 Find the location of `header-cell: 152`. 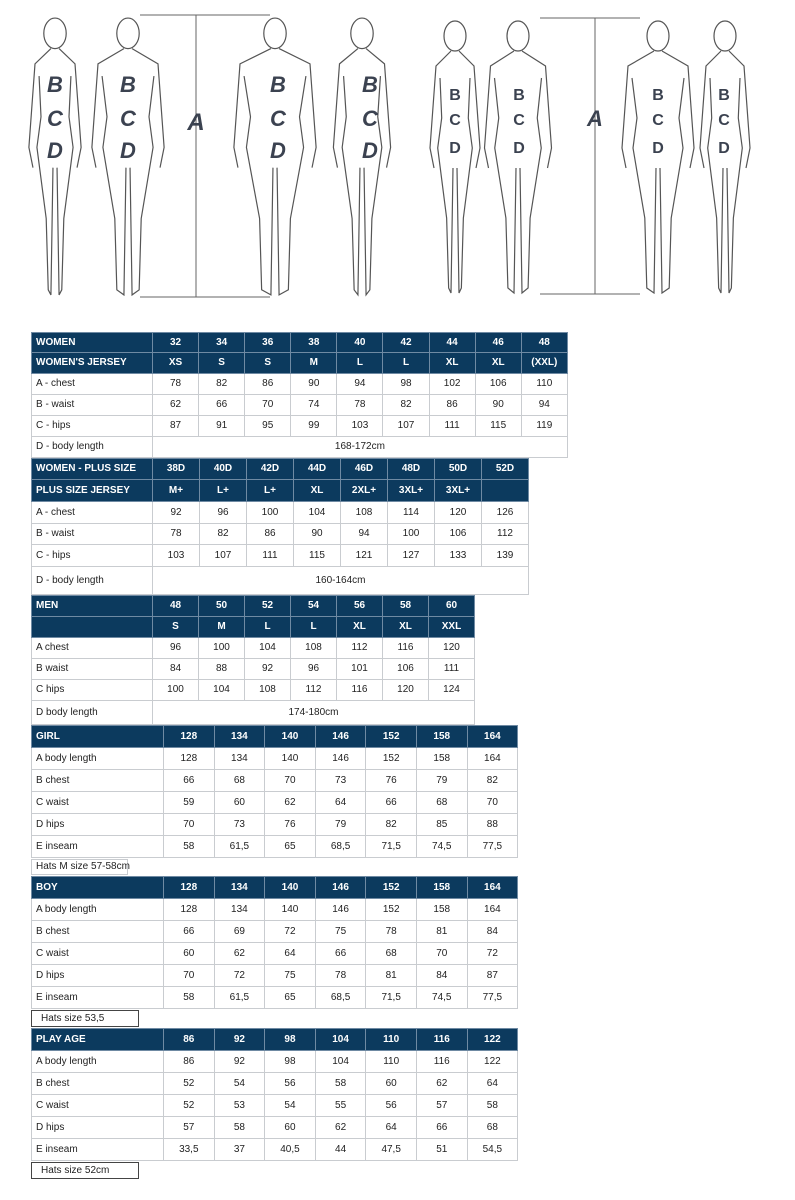

header-cell: 152 is located at coordinates (391, 736).